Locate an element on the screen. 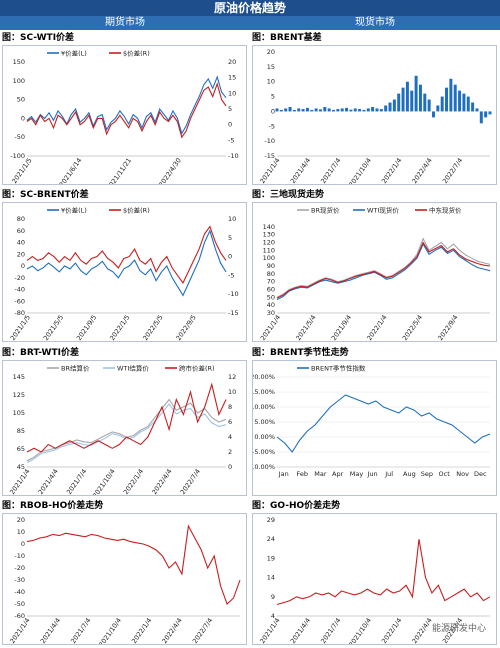 The image size is (500, 648). y-tick-label: 45 is located at coordinates (21, 467).